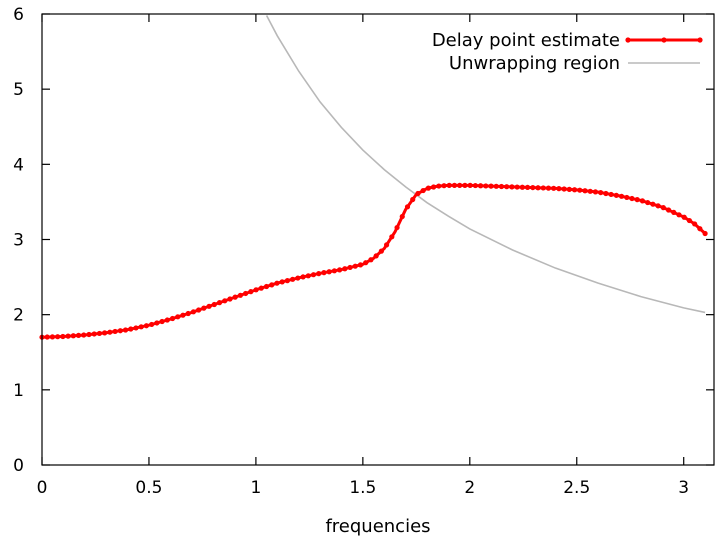  I want to click on y-tick-label: 0, so click(18, 466).